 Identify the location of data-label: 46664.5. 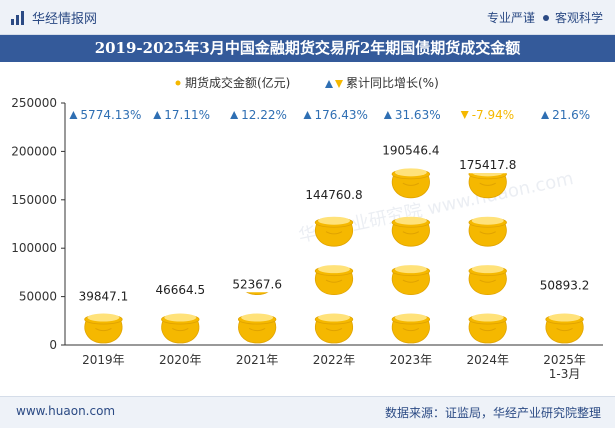
(180, 290).